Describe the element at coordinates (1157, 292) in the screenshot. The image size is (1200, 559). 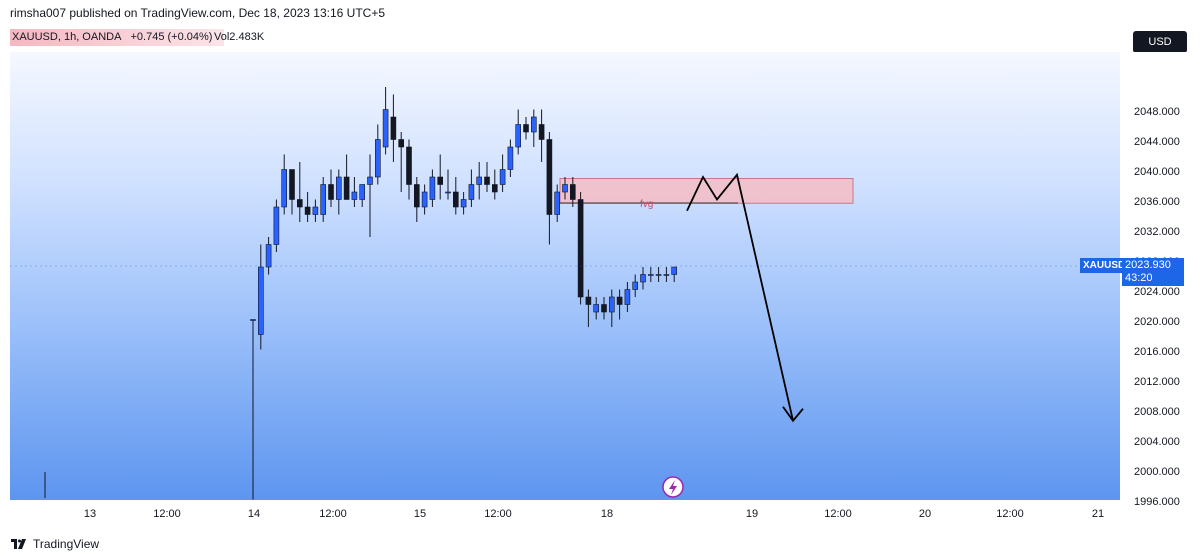
I see `price-tick-label: 2024.000` at that location.